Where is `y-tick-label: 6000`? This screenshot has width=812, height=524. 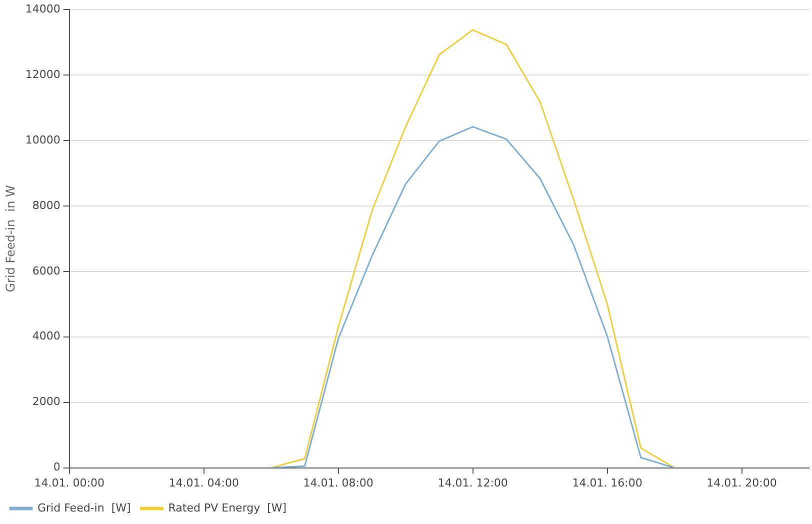 y-tick-label: 6000 is located at coordinates (46, 271).